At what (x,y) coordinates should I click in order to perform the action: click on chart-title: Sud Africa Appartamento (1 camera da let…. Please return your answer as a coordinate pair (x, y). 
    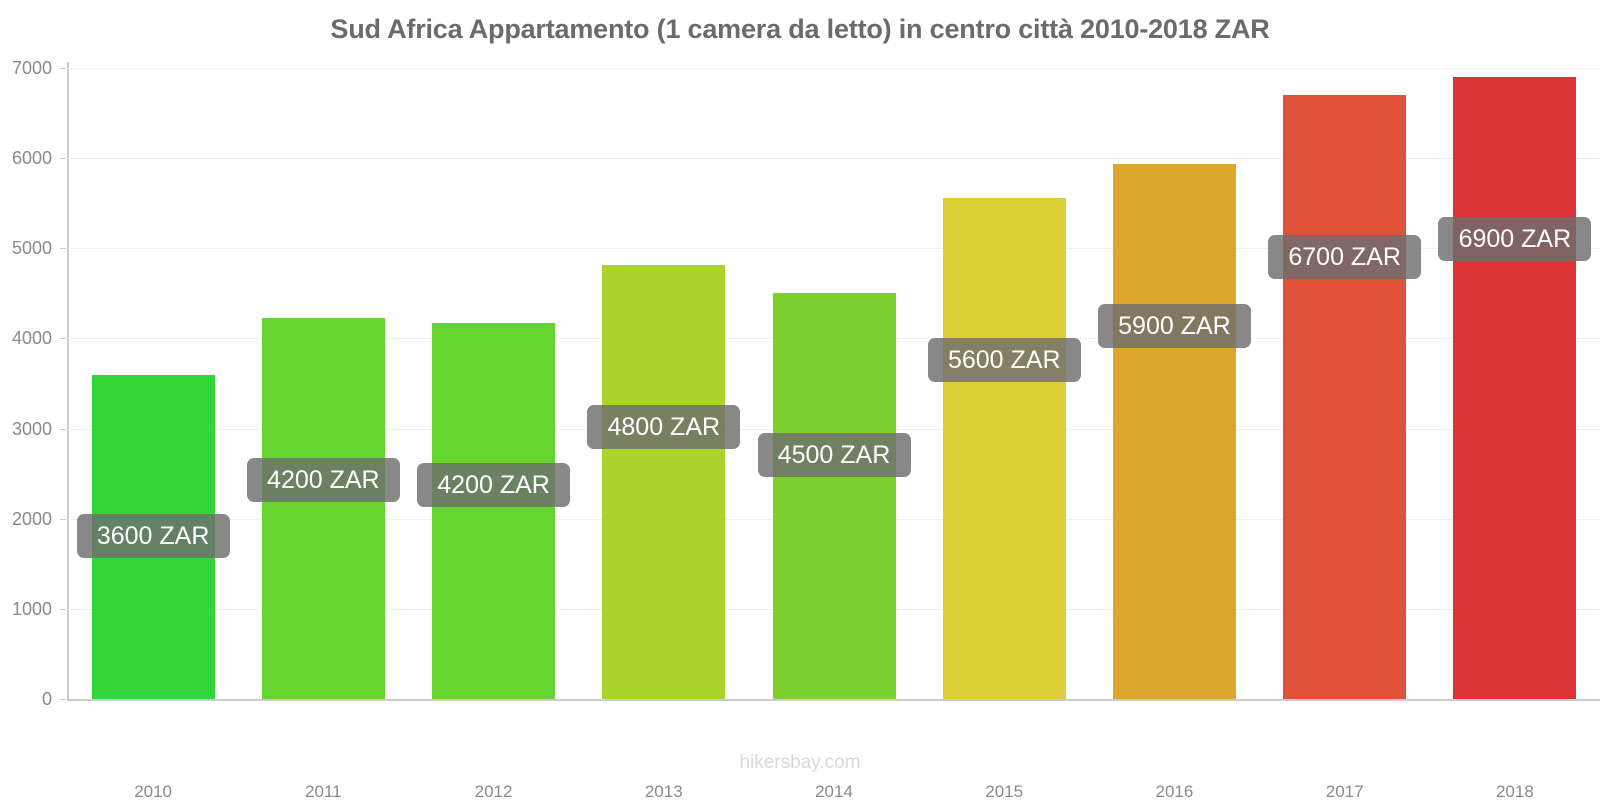
    Looking at the image, I should click on (800, 29).